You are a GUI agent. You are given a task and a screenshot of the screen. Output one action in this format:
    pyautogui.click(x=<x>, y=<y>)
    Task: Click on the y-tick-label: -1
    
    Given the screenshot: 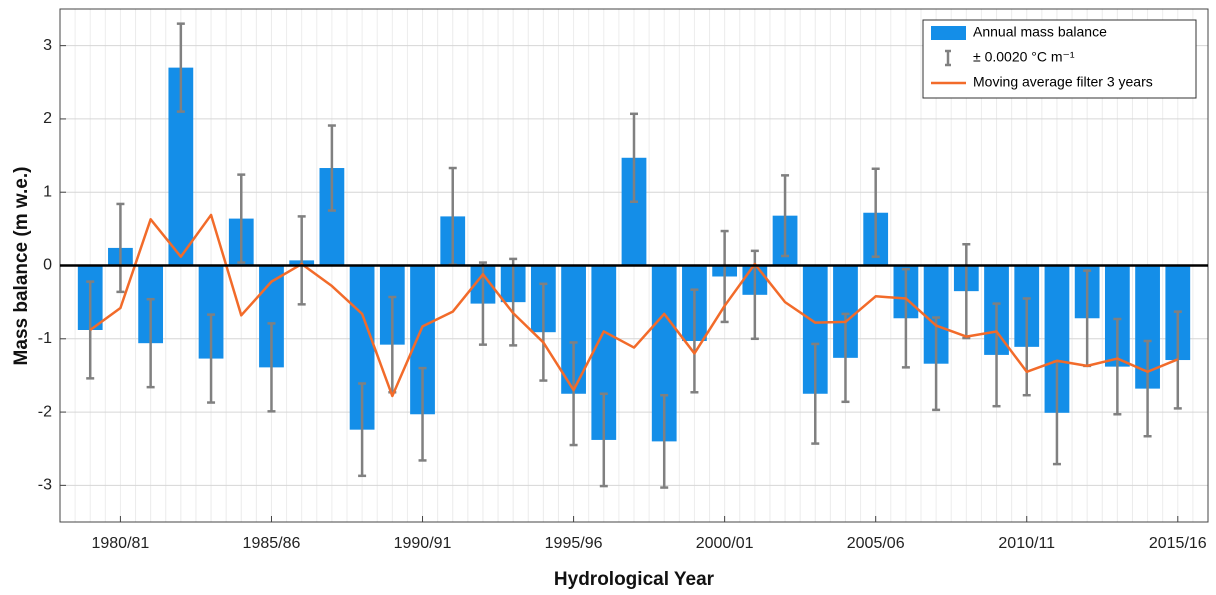 What is the action you would take?
    pyautogui.click(x=45, y=338)
    